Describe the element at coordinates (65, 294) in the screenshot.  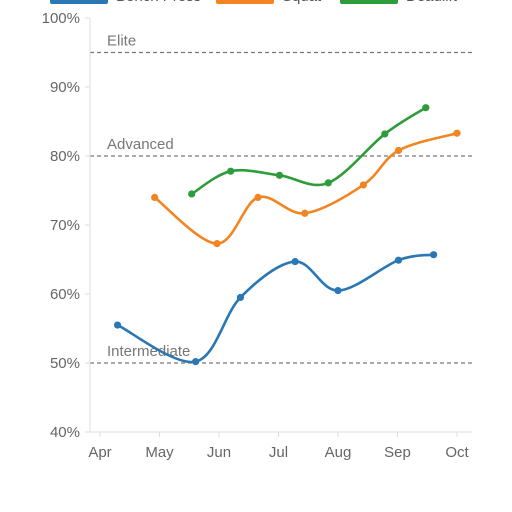
I see `y-tick-label: 60%` at that location.